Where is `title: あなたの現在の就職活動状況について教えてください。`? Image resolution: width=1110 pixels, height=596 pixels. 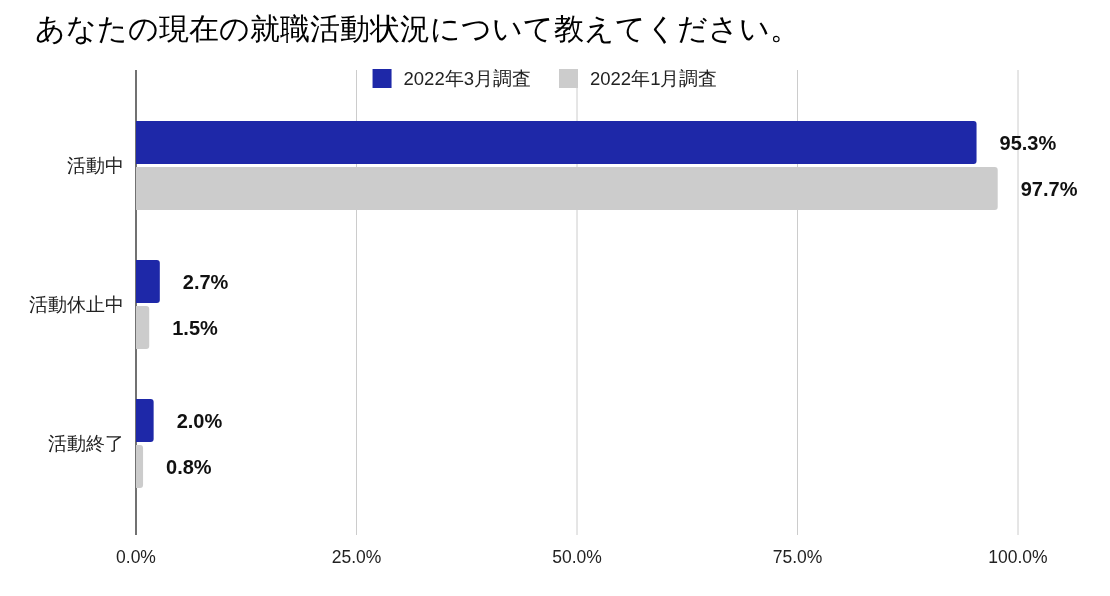
title: あなたの現在の就職活動状況について教えてください。 is located at coordinates (417, 28).